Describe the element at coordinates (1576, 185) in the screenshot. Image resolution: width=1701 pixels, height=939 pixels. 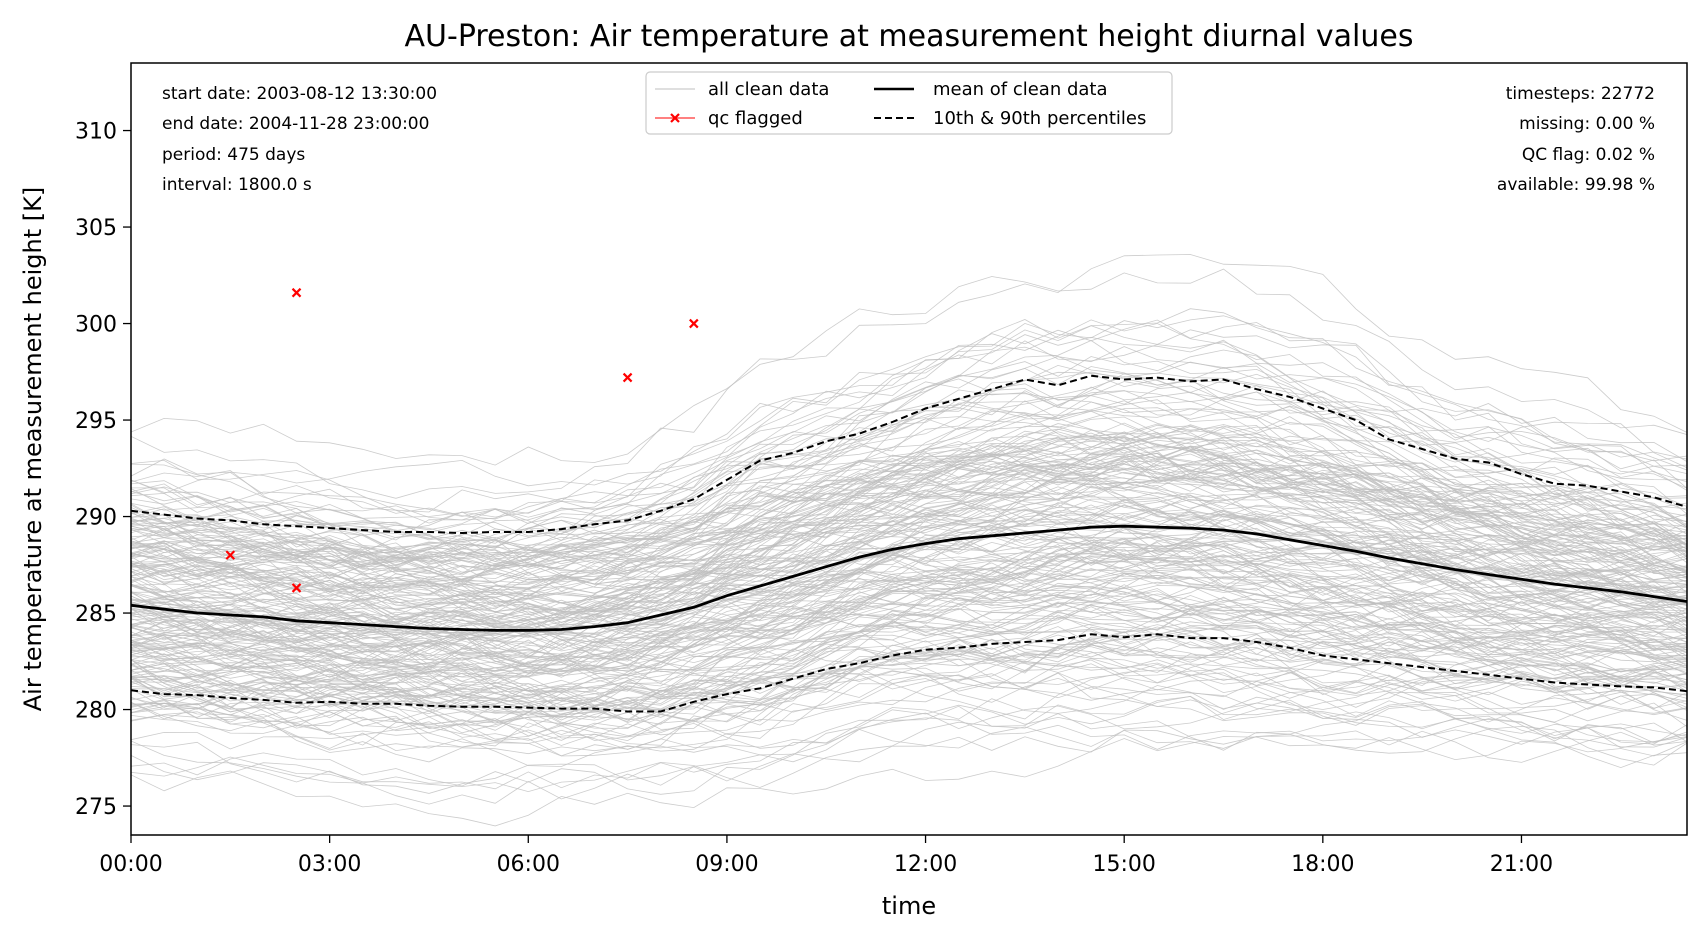
I see `info-available: available: 99.98 %` at that location.